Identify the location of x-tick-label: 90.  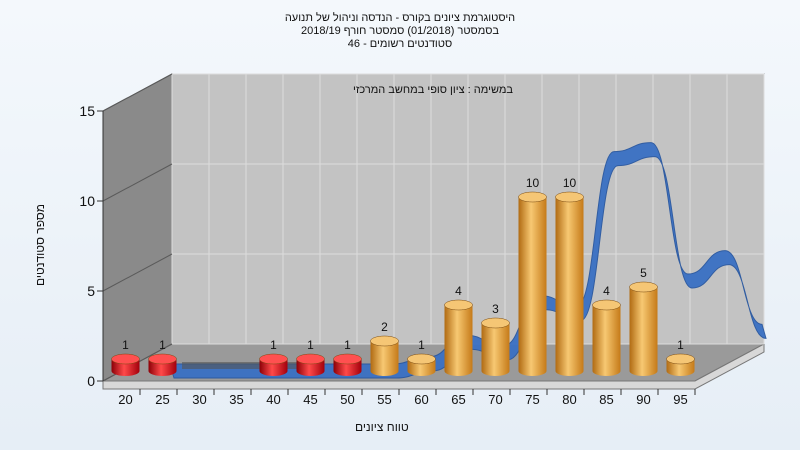
(643, 399).